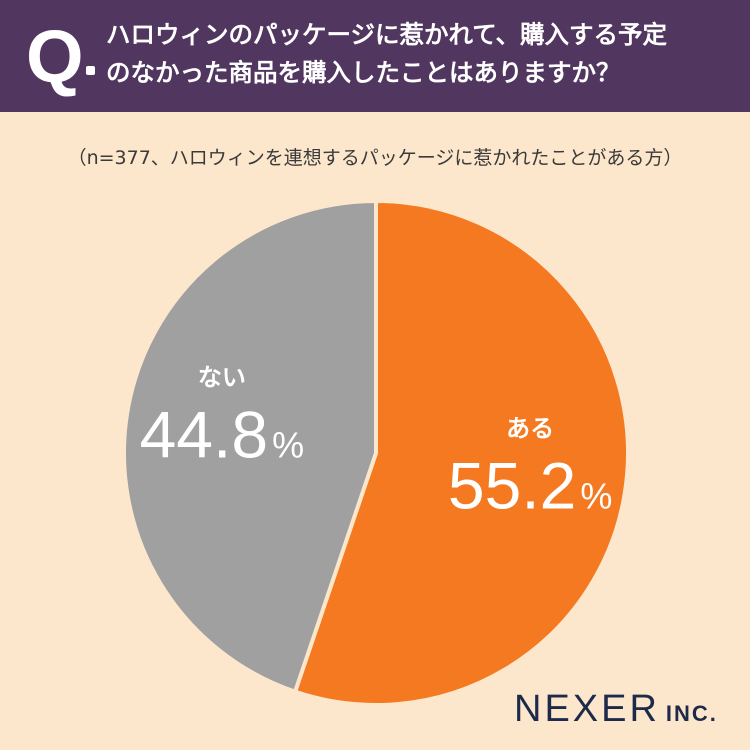 The width and height of the screenshot is (750, 750). Describe the element at coordinates (222, 435) in the screenshot. I see `pie-value-label: 44.8%` at that location.